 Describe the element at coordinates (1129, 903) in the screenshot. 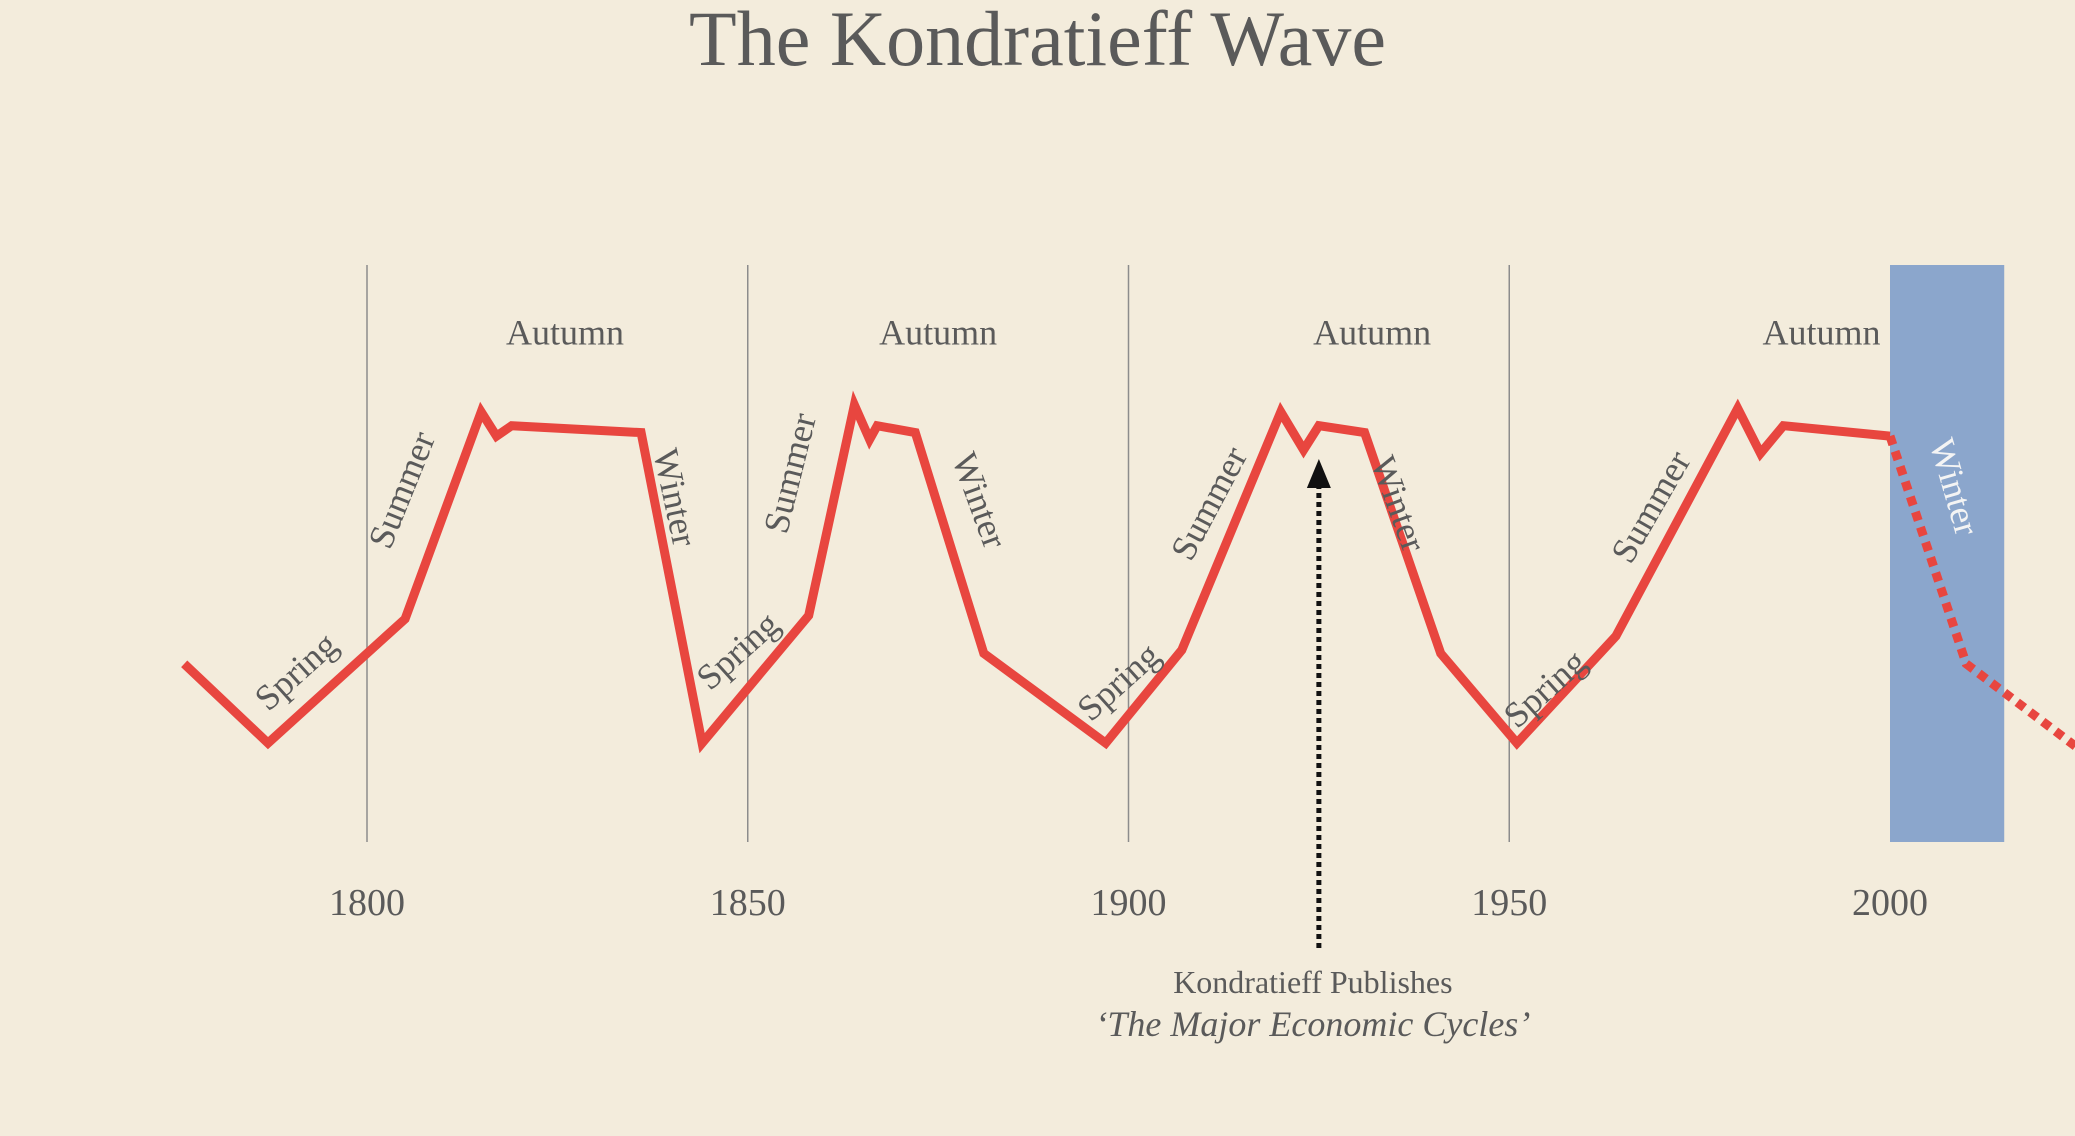

I see `x-tick-label: 1900` at that location.